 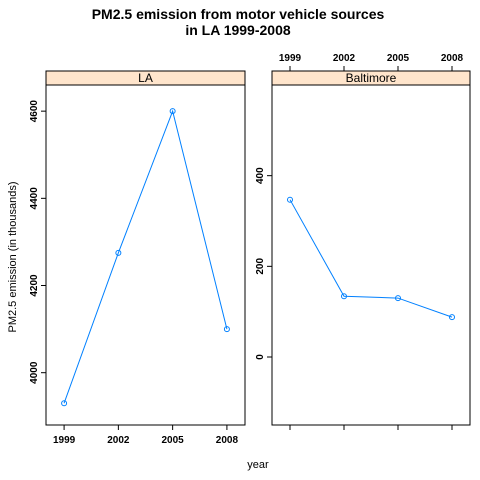 I want to click on y-tick-label: 400, so click(x=260, y=175).